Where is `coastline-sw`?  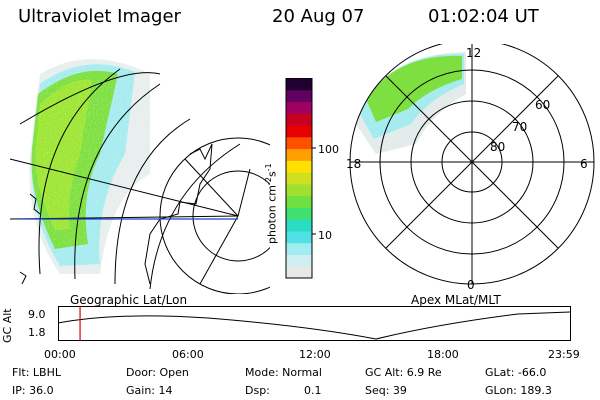
coastline-sw is located at coordinates (23, 278).